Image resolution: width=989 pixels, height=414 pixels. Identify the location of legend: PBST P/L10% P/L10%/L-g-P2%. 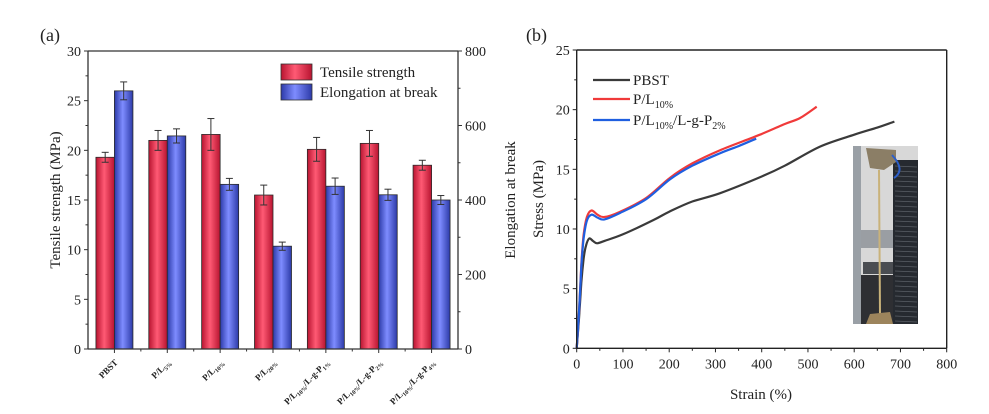
(659, 102).